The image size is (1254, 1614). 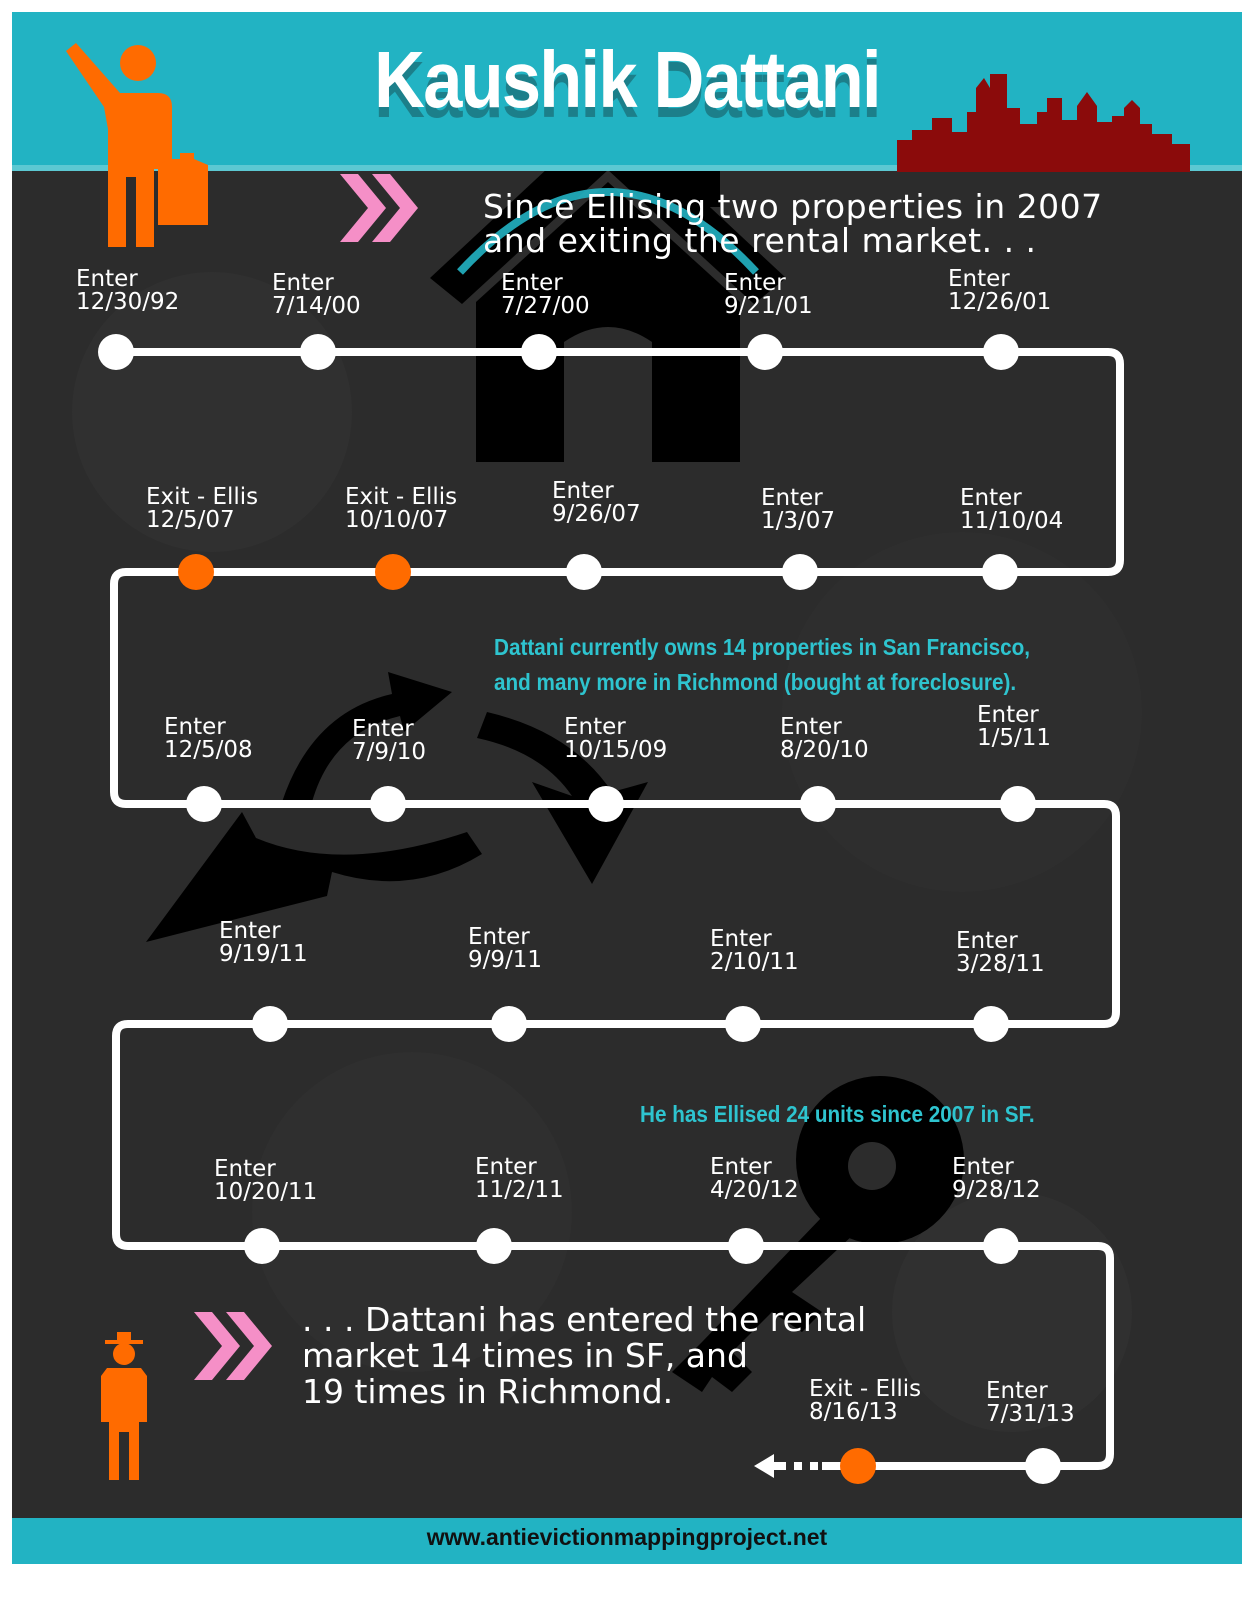 I want to click on event-date: 7/9/10, so click(x=389, y=752).